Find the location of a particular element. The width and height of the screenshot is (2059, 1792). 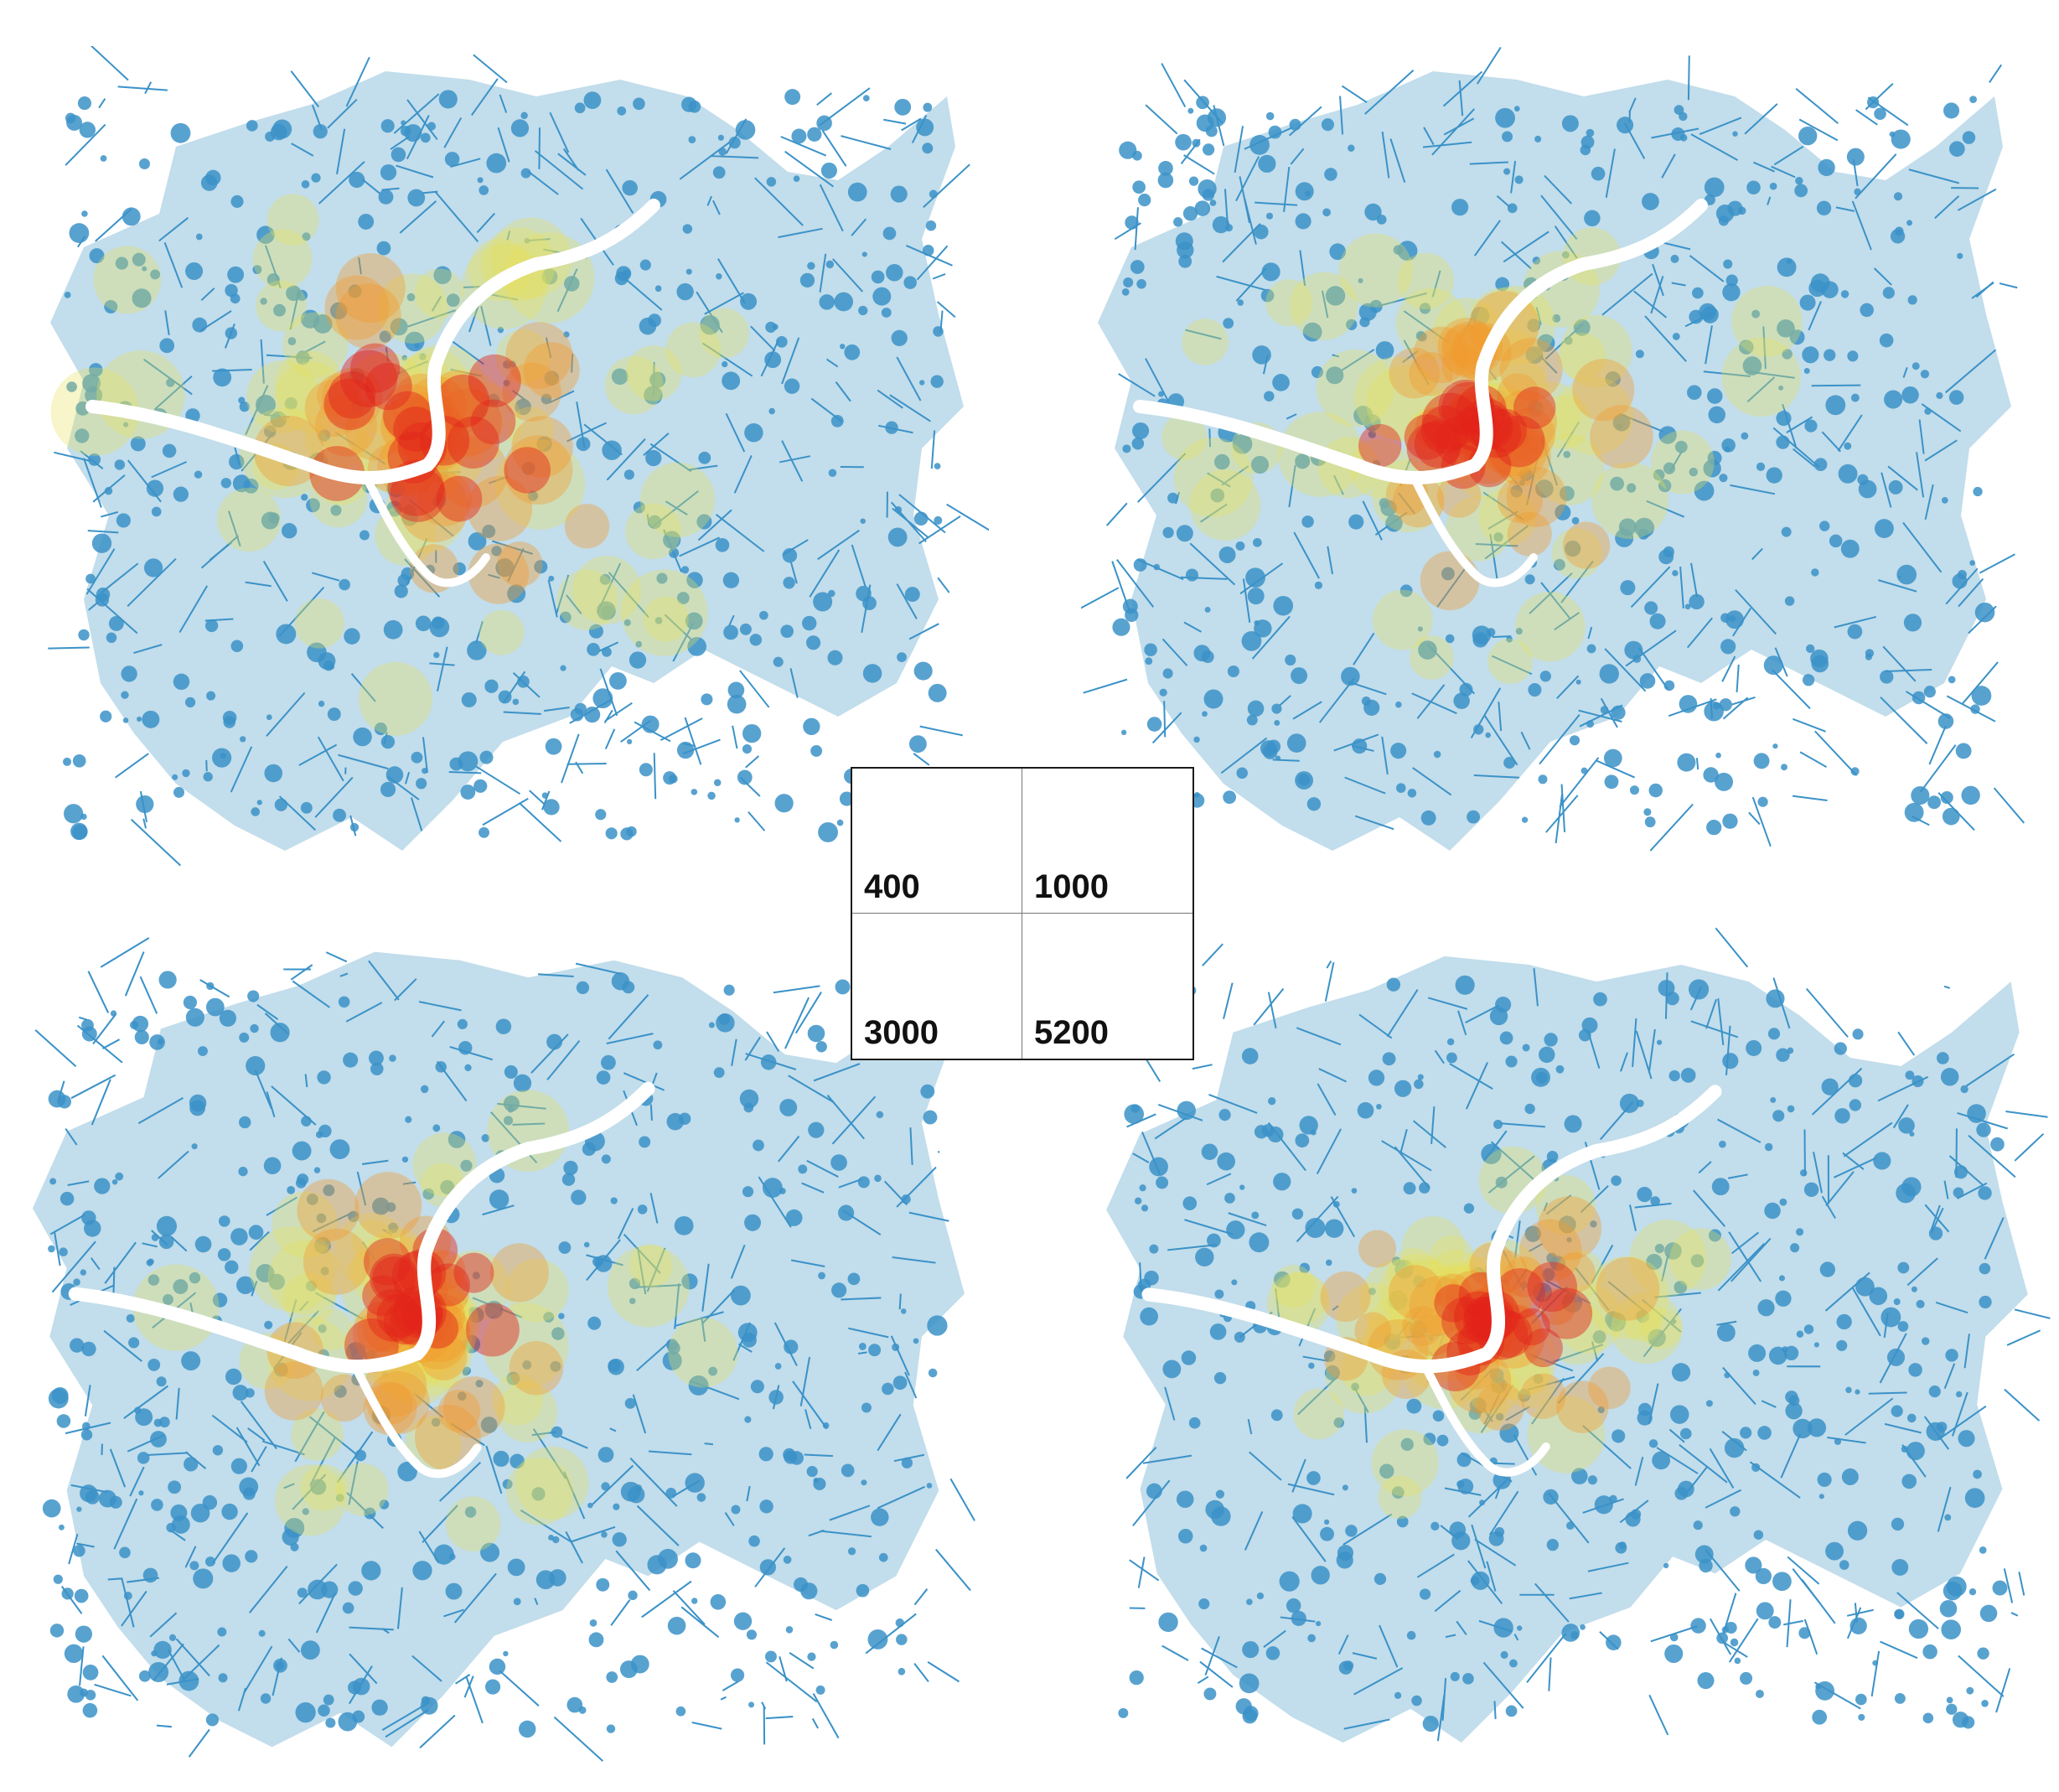

key-label-400: 400 is located at coordinates (892, 887).